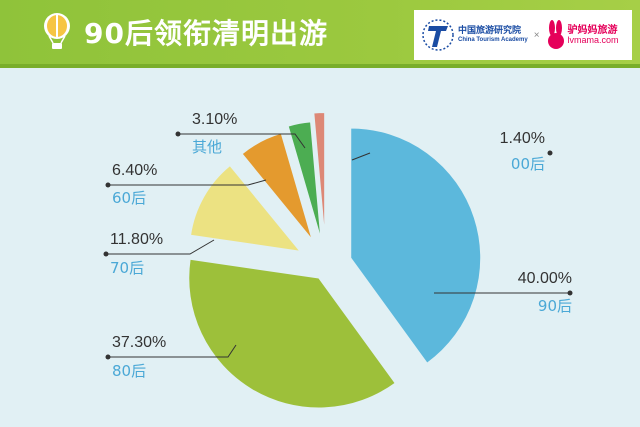 Image resolution: width=640 pixels, height=427 pixels. What do you see at coordinates (528, 164) in the screenshot?
I see `category-label-5: 00后` at bounding box center [528, 164].